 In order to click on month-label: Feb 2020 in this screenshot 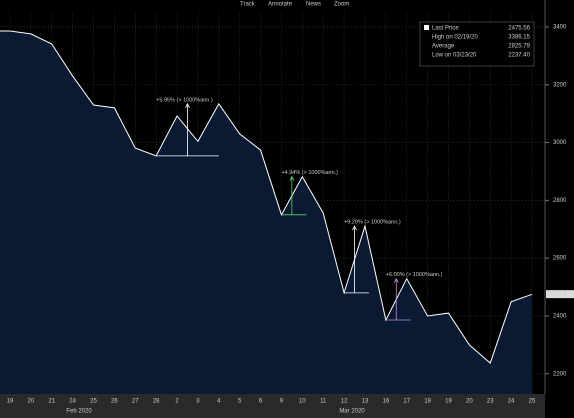, I will do `click(79, 412)`.